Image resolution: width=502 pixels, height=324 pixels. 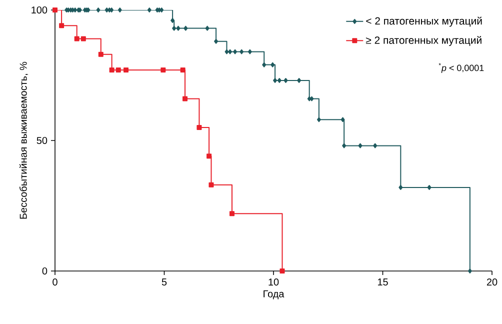 I want to click on annotation: $^{*}$p < 0,0001, so click(x=461, y=68).